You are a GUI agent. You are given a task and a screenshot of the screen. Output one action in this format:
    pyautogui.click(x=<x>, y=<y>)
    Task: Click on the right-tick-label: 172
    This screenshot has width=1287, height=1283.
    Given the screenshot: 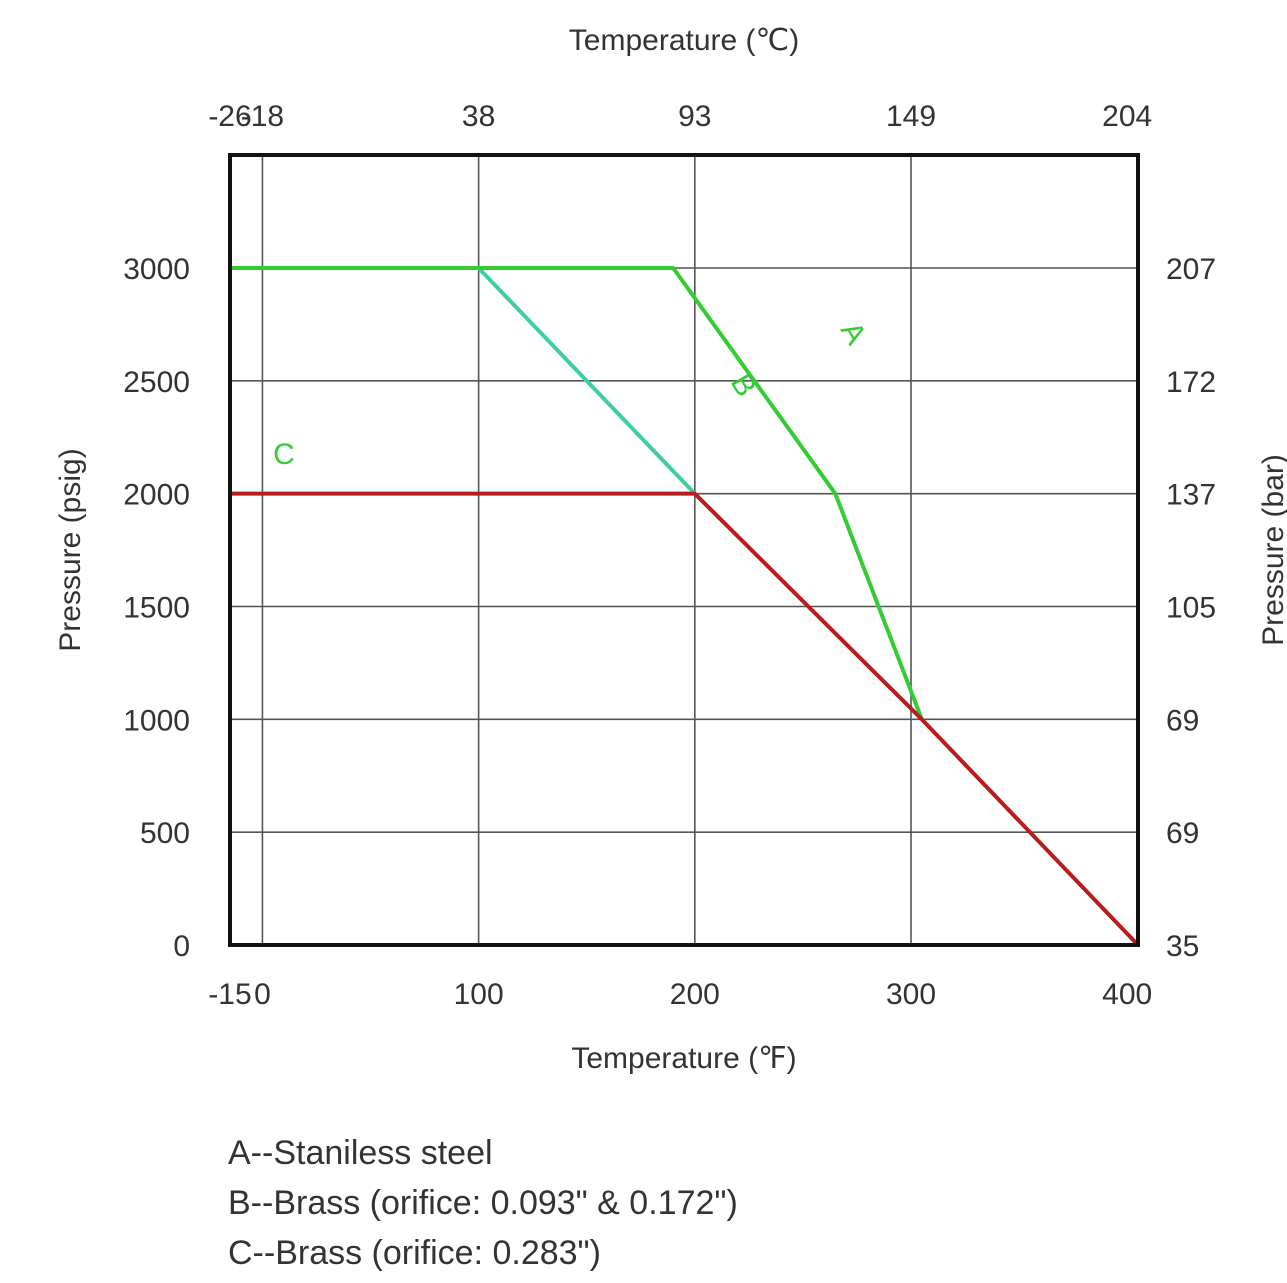 What is the action you would take?
    pyautogui.click(x=1191, y=382)
    